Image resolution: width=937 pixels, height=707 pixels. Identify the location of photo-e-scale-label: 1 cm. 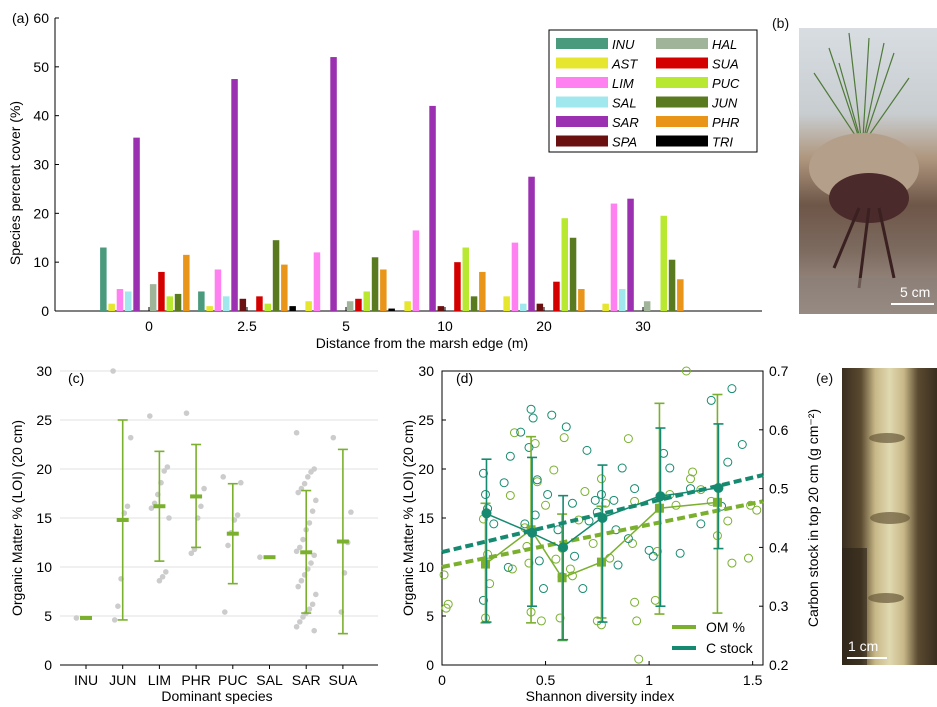
(863, 646).